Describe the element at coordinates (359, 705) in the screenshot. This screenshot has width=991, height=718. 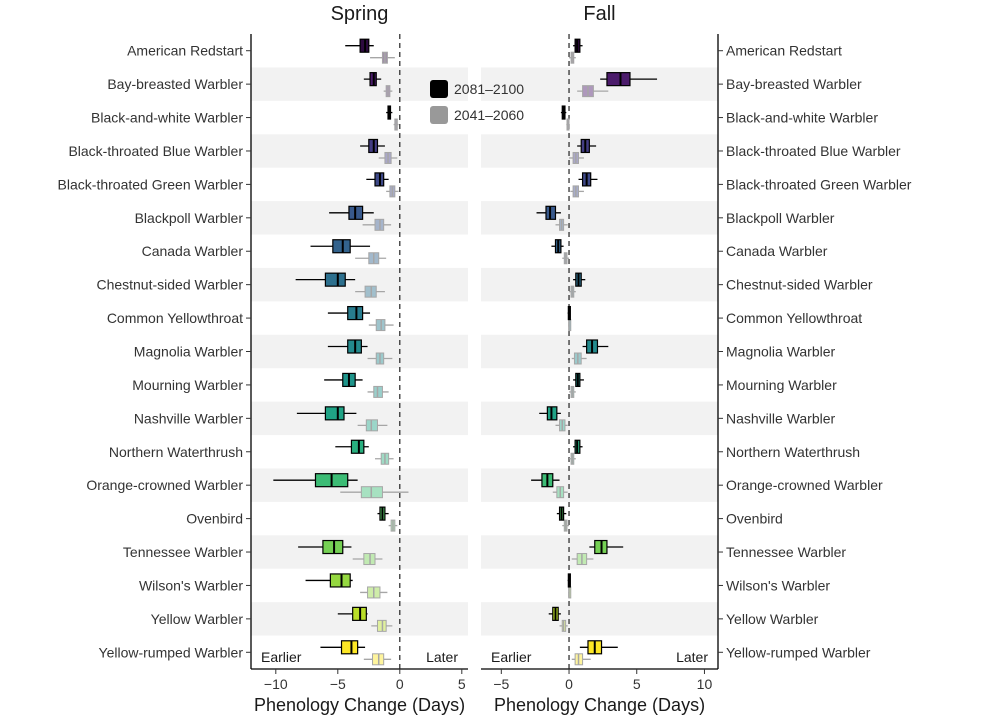
I see `spring-x-axis-label: Phenology Change (Days)` at that location.